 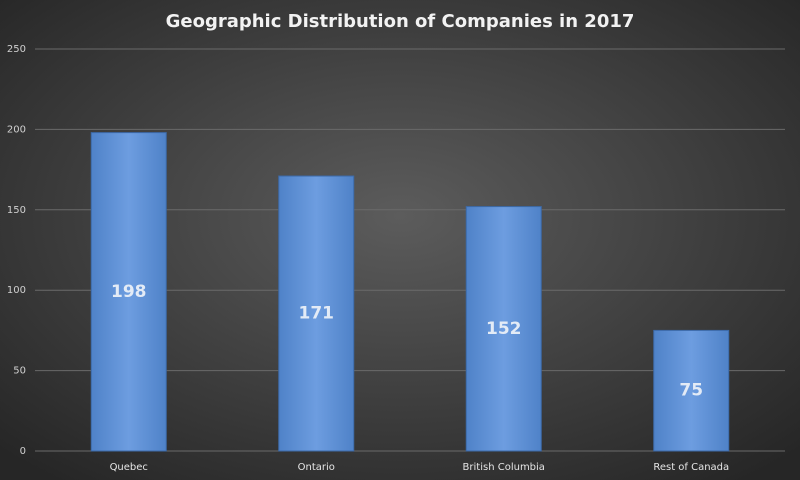 I want to click on x-tick-label: Quebec, so click(x=129, y=467).